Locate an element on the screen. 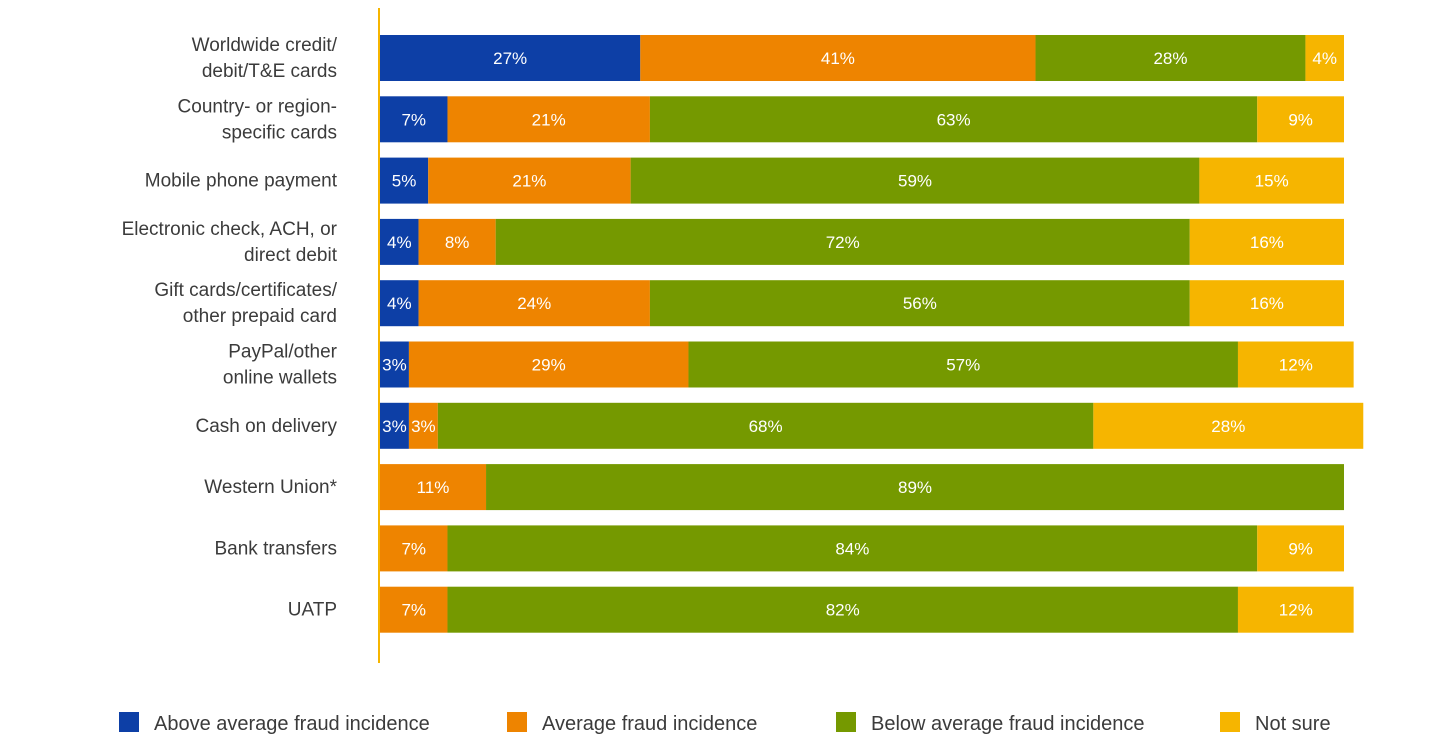  category-label: Cash on delivery is located at coordinates (266, 426).